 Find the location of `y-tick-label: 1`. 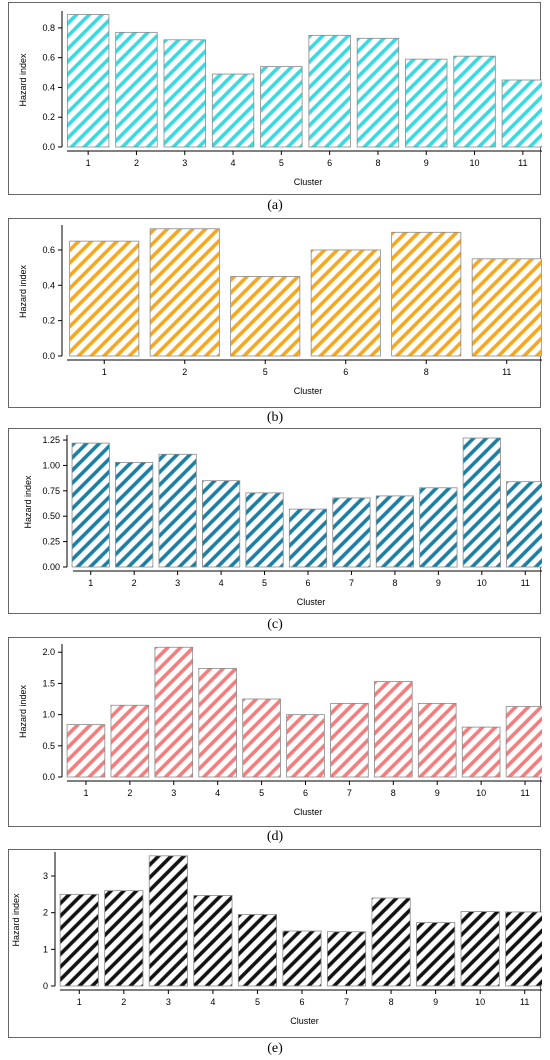

y-tick-label: 1 is located at coordinates (45, 949).